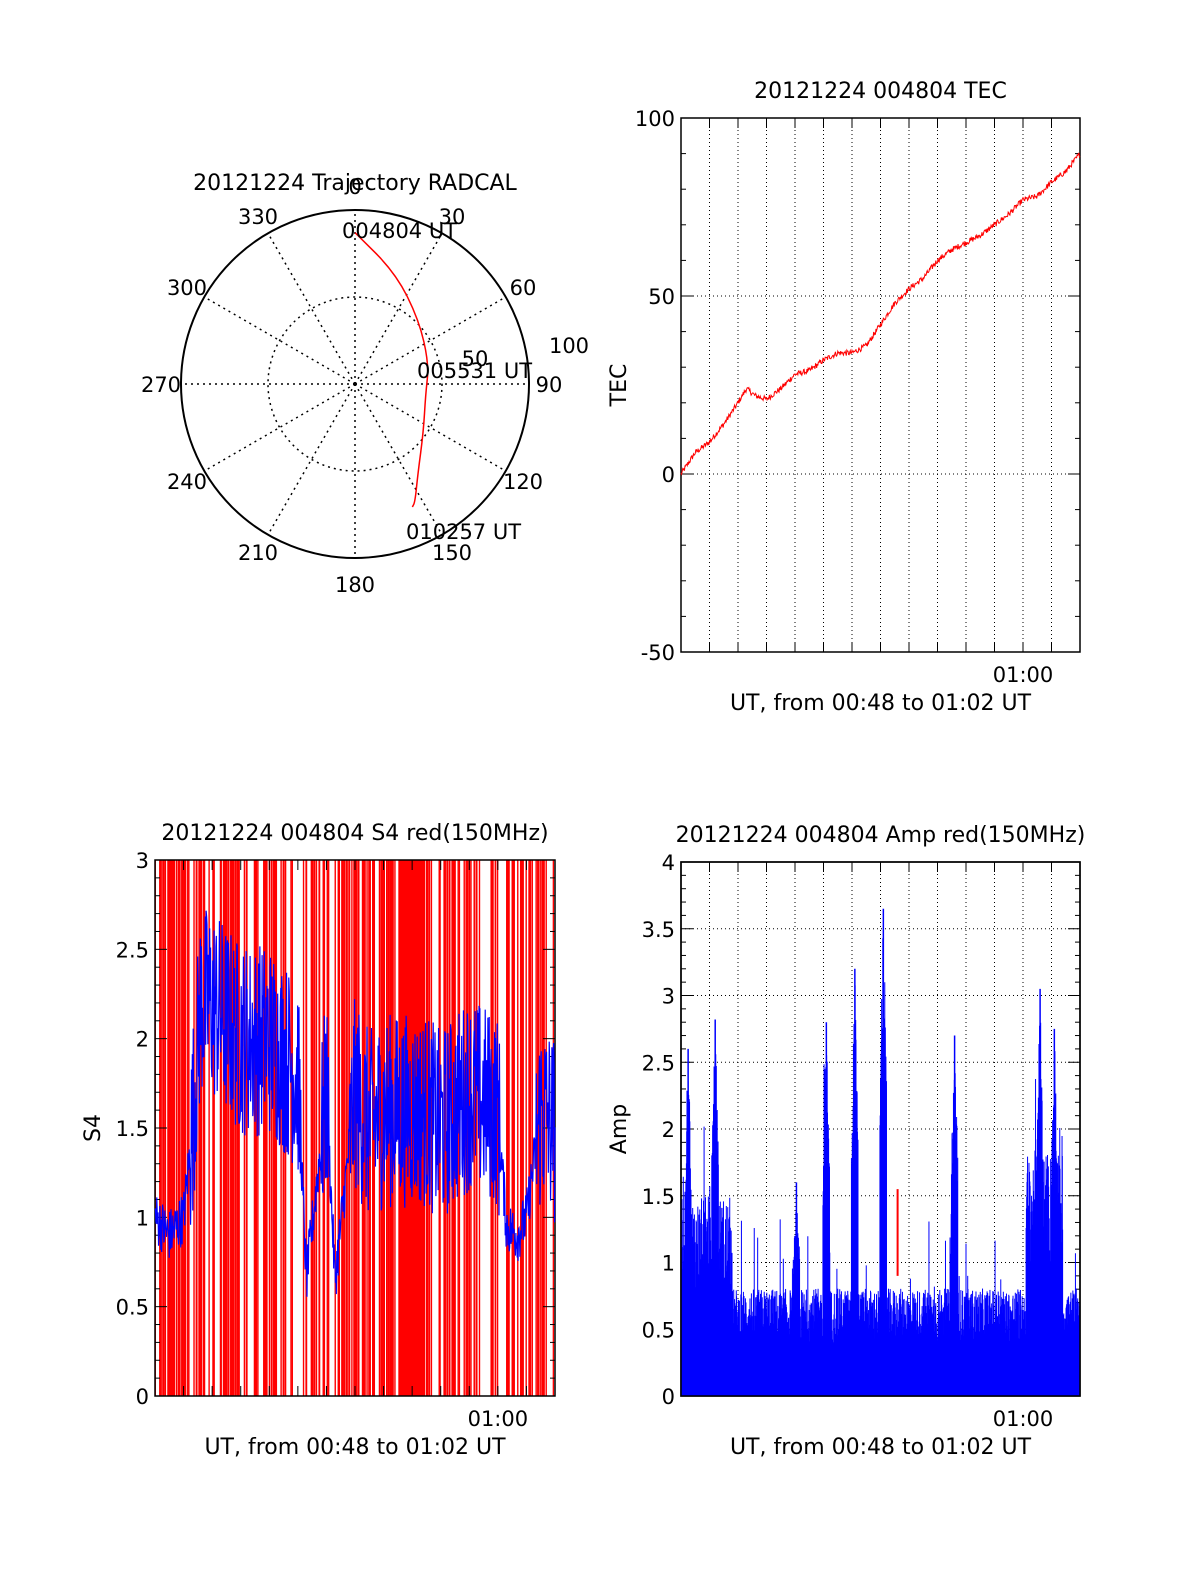 The width and height of the screenshot is (1200, 1575). Describe the element at coordinates (142, 1397) in the screenshot. I see `s4-ytick-label: 0` at that location.